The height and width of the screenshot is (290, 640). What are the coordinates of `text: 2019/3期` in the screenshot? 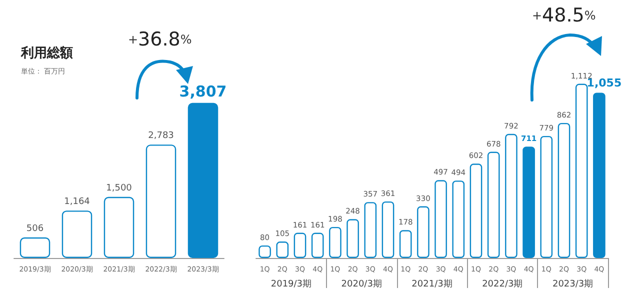 It's located at (291, 284).